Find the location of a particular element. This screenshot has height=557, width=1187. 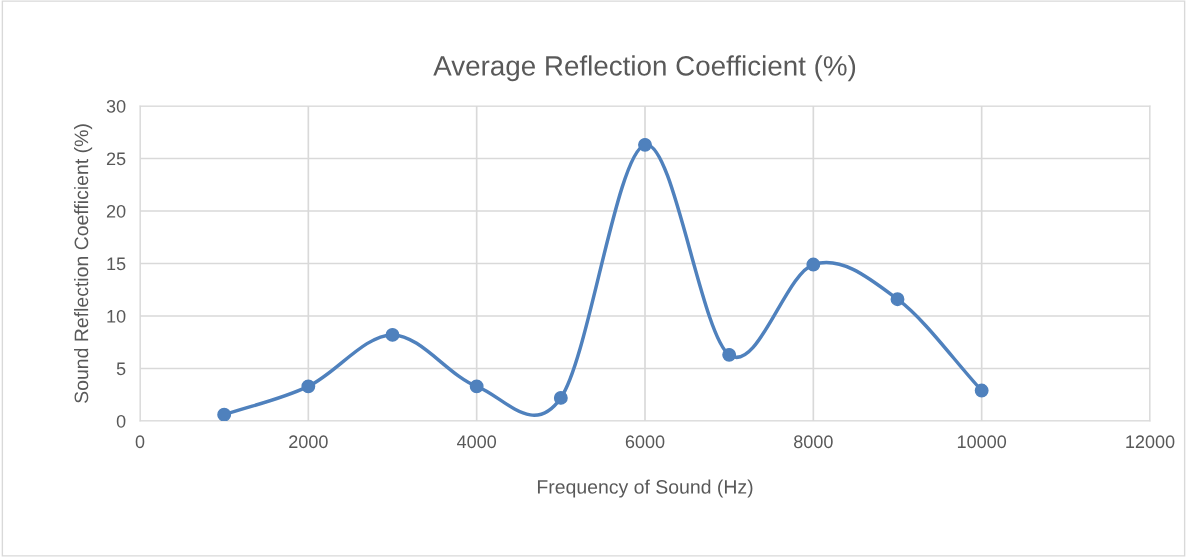

x-axis-title: Frequency of Sound (Hz) is located at coordinates (645, 488).